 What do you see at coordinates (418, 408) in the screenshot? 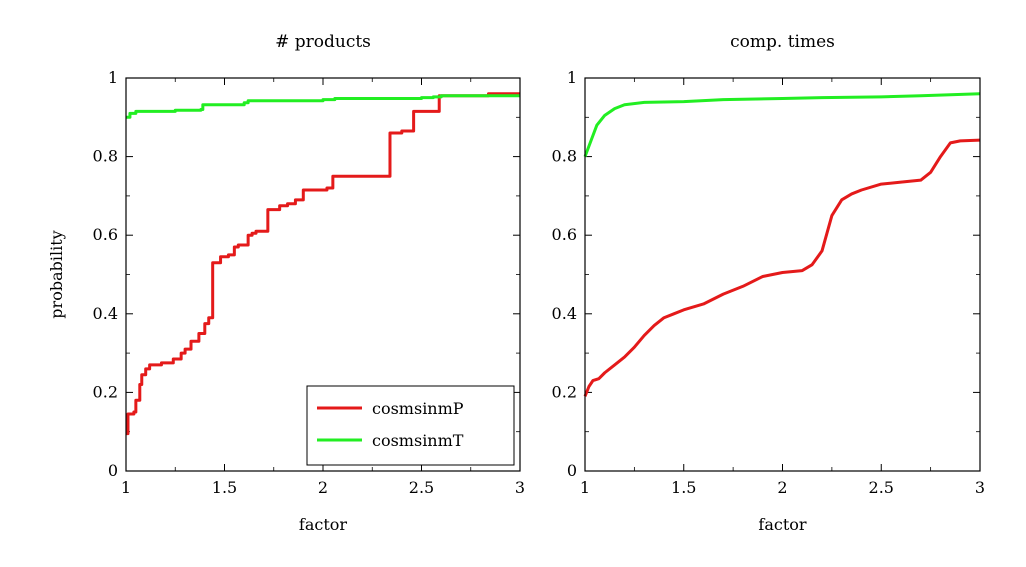
I see `legend-label: cosmsinmP` at bounding box center [418, 408].